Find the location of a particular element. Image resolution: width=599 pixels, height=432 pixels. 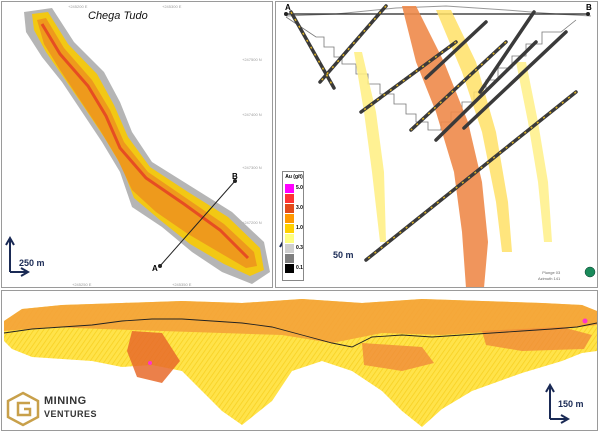

section-line is located at coordinates (197, 223).